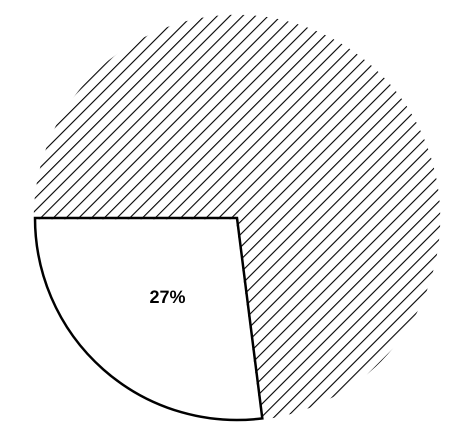  Describe the element at coordinates (168, 296) in the screenshot. I see `data-label: 27%` at that location.